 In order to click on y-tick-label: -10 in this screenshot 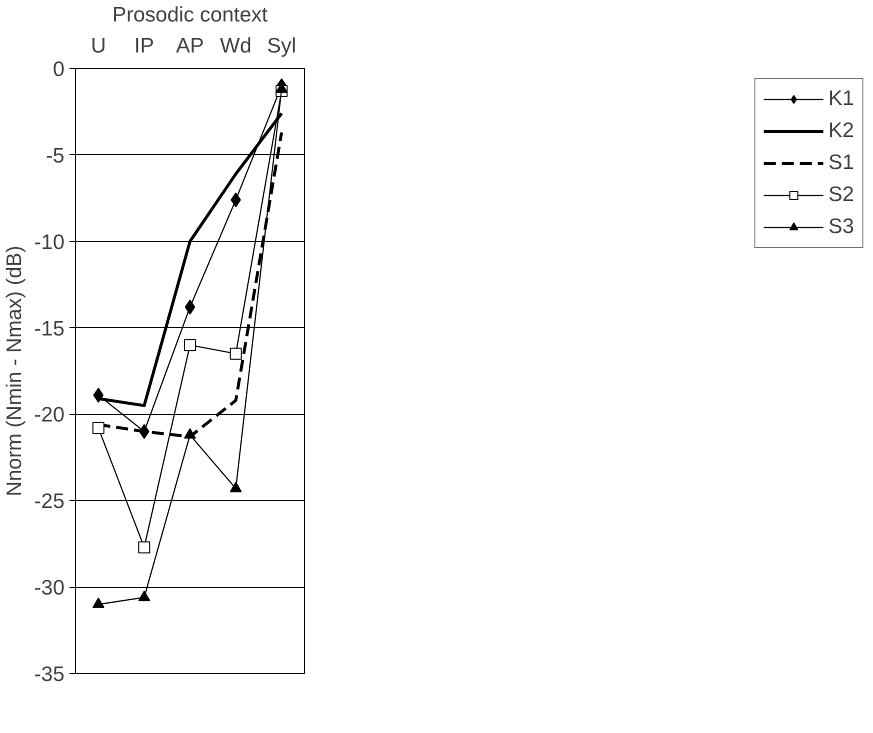, I will do `click(49, 242)`.